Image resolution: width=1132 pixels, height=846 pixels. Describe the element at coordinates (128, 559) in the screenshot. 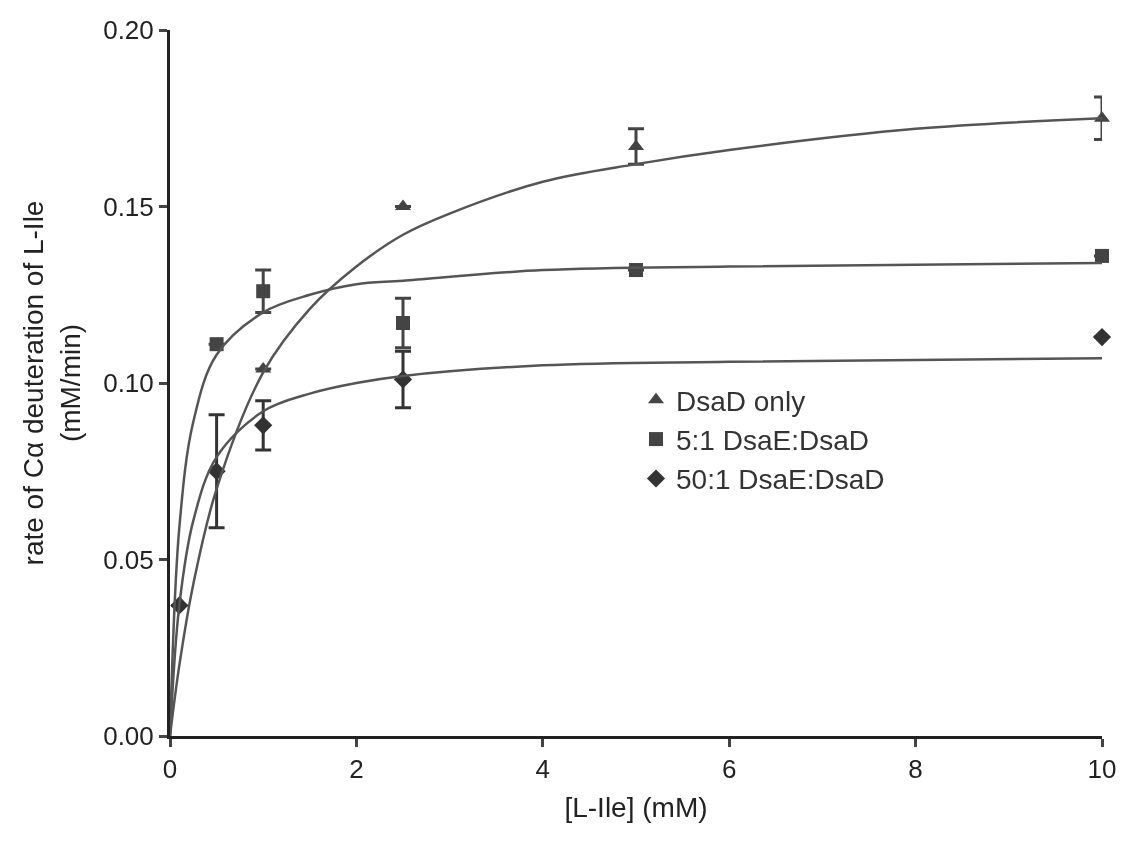

I see `y-tick-label: 0.05` at that location.